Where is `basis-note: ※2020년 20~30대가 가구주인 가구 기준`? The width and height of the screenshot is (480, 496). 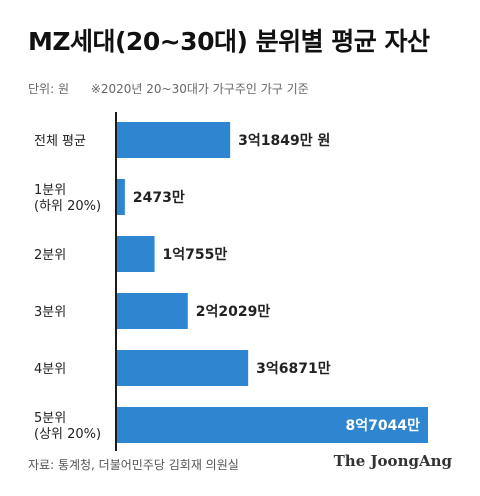
basis-note: ※2020년 20~30대가 가구주인 가구 기준 is located at coordinates (199, 89).